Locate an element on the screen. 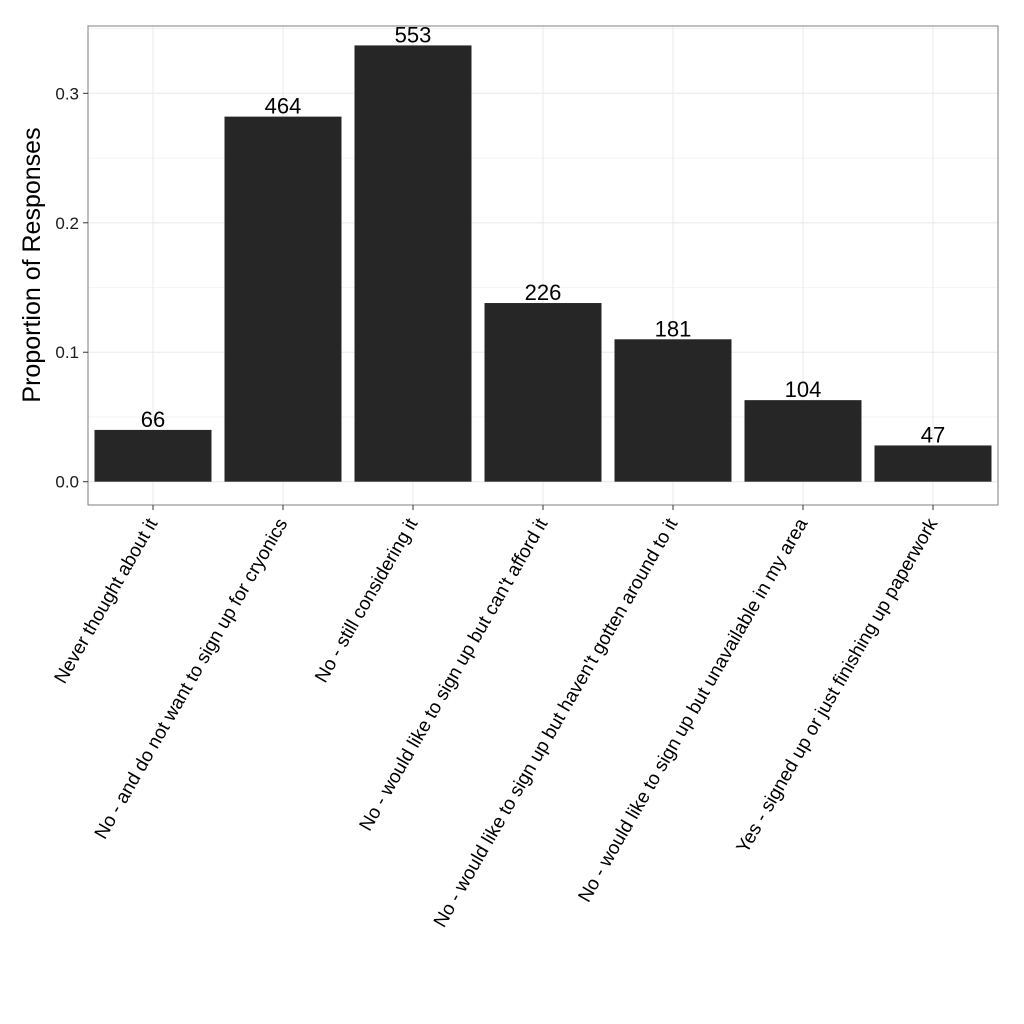 Image resolution: width=1024 pixels, height=1024 pixels. bar-value-label: 181 is located at coordinates (673, 328).